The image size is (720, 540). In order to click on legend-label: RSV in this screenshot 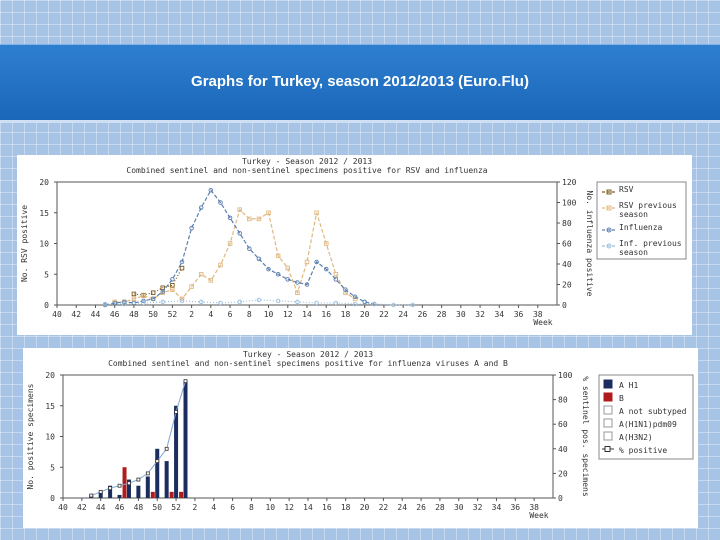, I will do `click(626, 189)`.